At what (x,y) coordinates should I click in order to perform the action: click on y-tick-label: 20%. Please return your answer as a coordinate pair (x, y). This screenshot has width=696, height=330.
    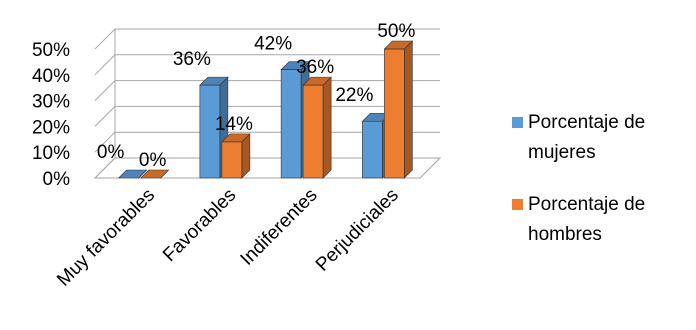
    Looking at the image, I should click on (51, 127).